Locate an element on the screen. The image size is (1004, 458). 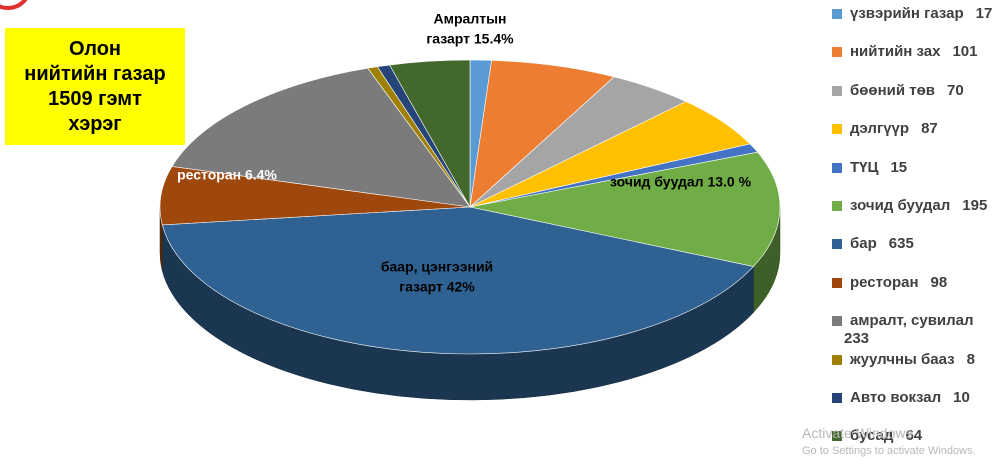
annotation: газарт 15.4% is located at coordinates (470, 39).